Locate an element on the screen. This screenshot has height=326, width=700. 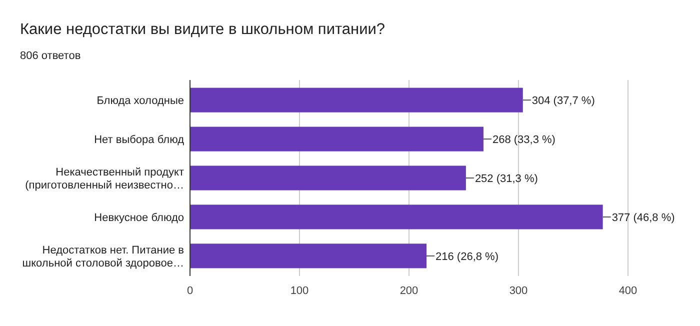
y-tick-label: Невкусное блюдо is located at coordinates (139, 218).